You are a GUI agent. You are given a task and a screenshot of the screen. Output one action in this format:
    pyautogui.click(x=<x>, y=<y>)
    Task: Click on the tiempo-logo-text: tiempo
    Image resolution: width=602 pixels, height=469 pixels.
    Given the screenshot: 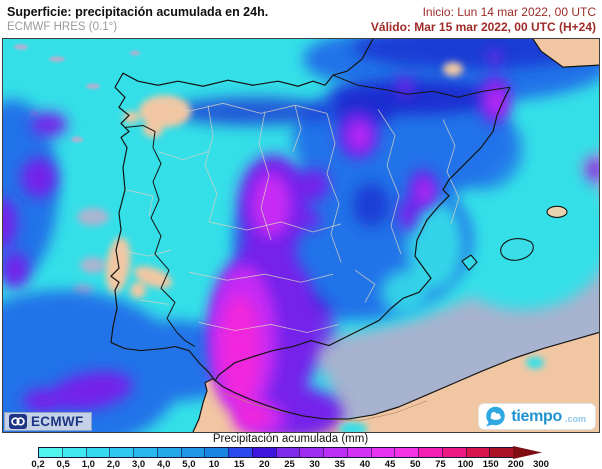 What is the action you would take?
    pyautogui.click(x=536, y=416)
    